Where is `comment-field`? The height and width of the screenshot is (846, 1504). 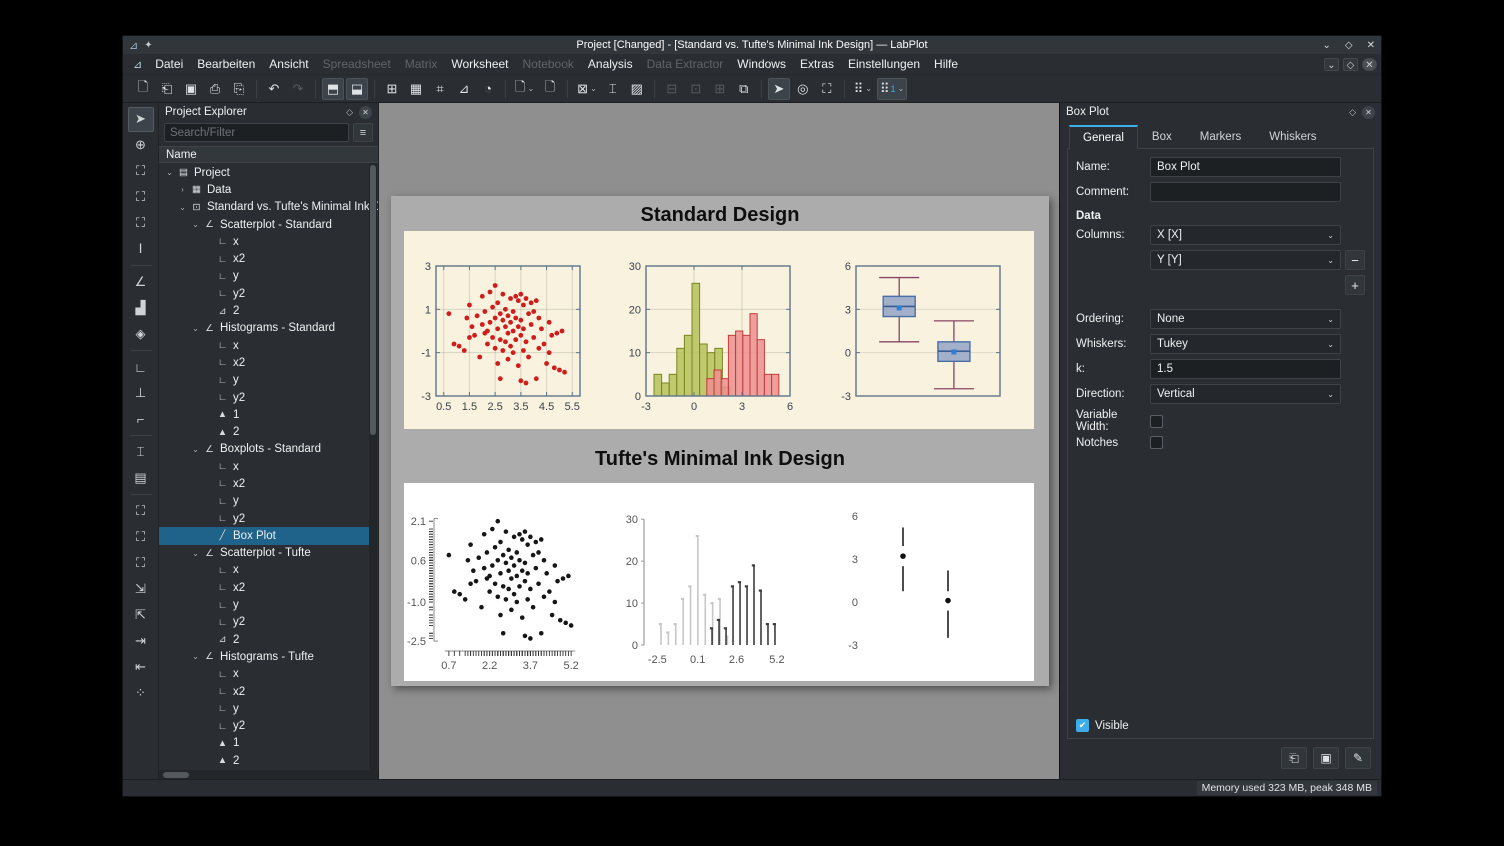 comment-field is located at coordinates (1245, 192).